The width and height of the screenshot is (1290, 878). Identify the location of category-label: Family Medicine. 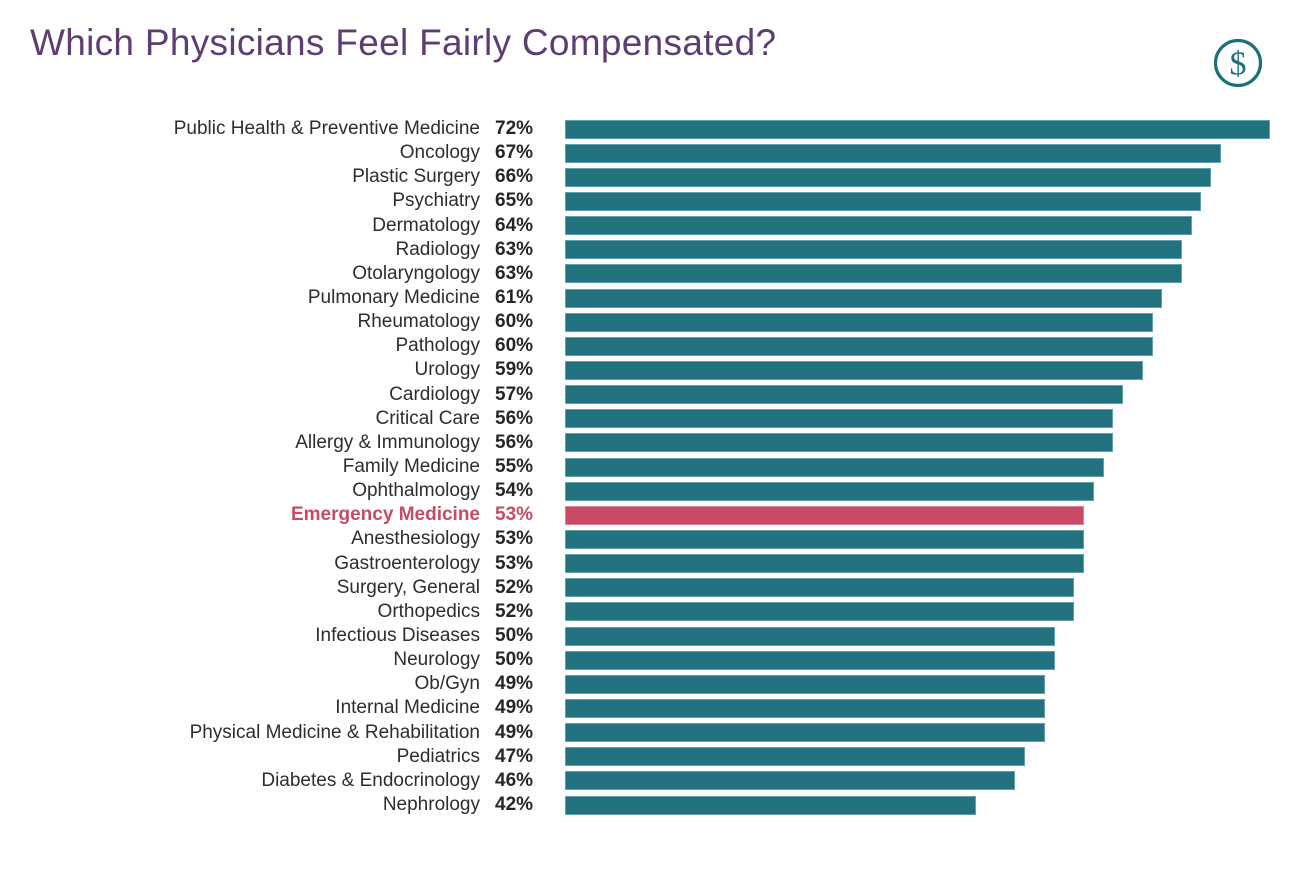
(411, 467).